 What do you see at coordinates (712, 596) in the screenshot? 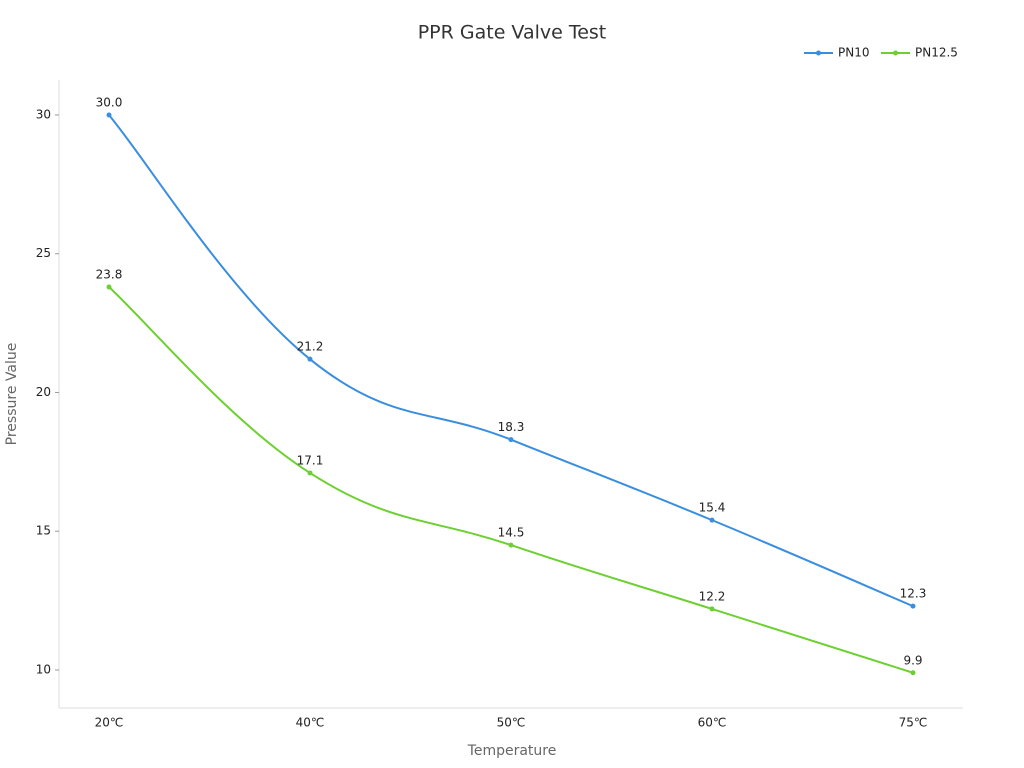
I see `data-label: 12.2` at bounding box center [712, 596].